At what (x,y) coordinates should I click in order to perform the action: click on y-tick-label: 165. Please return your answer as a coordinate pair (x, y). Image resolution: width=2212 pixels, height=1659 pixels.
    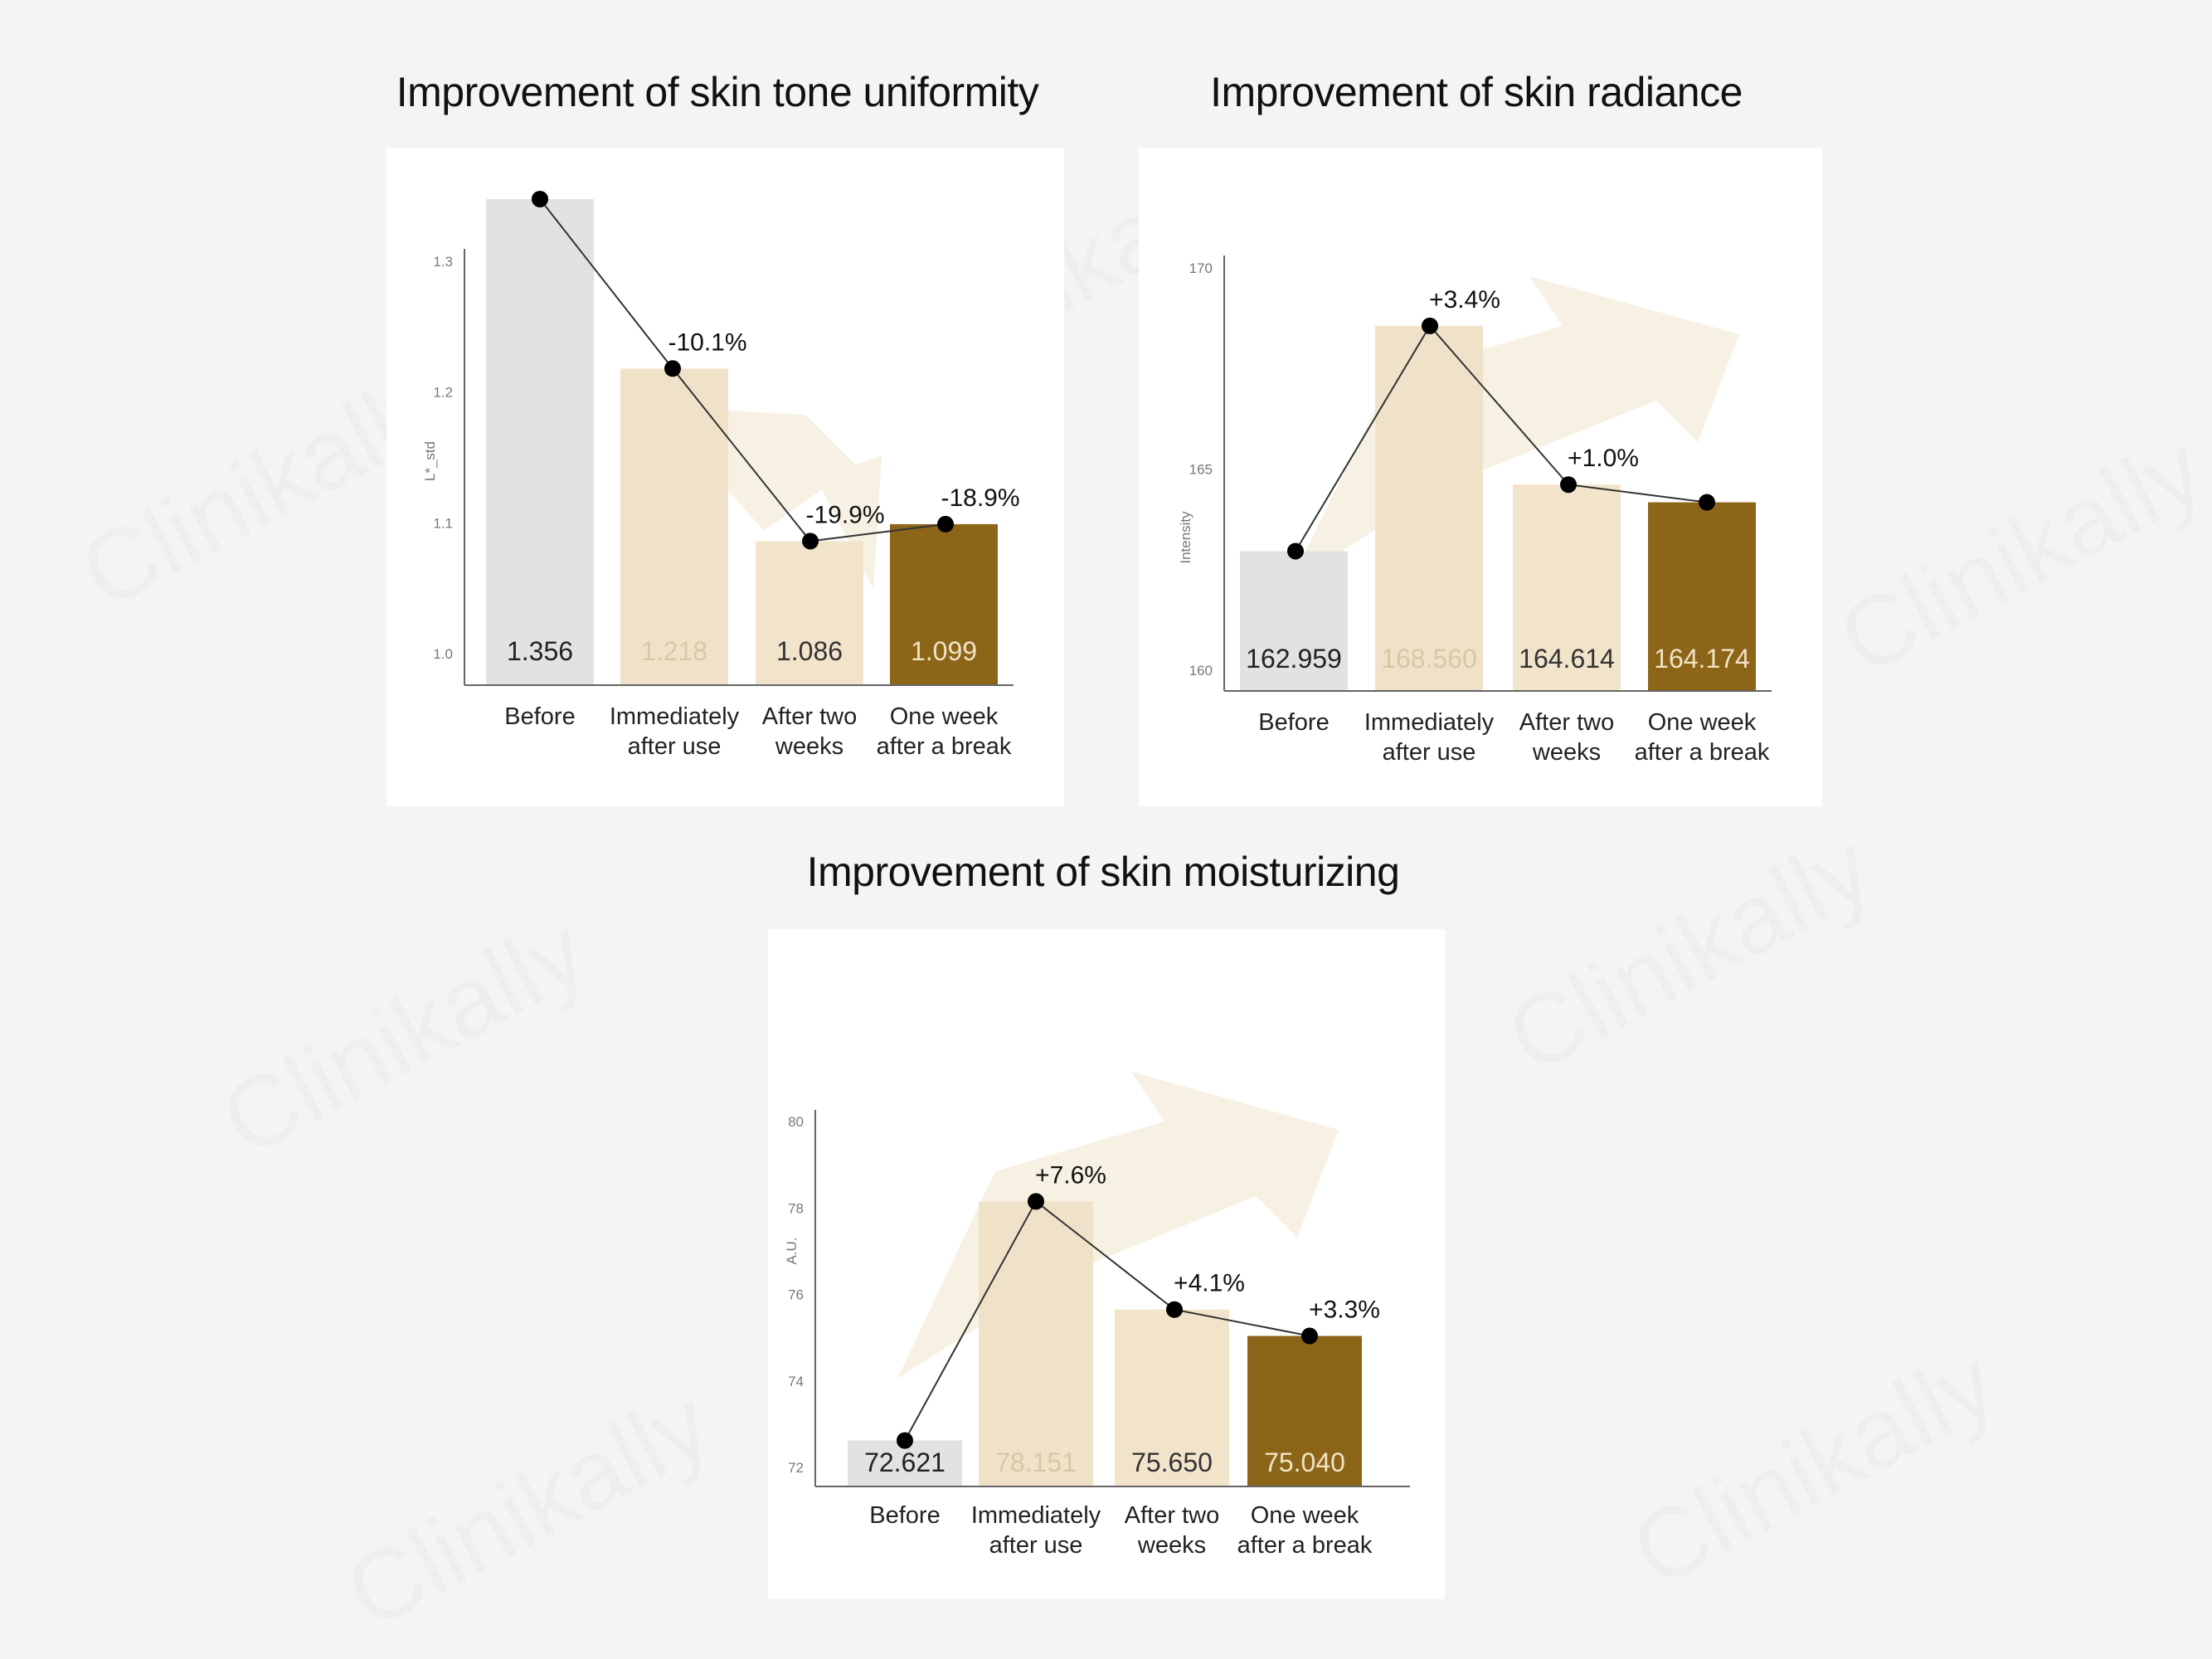
    Looking at the image, I should click on (1201, 470).